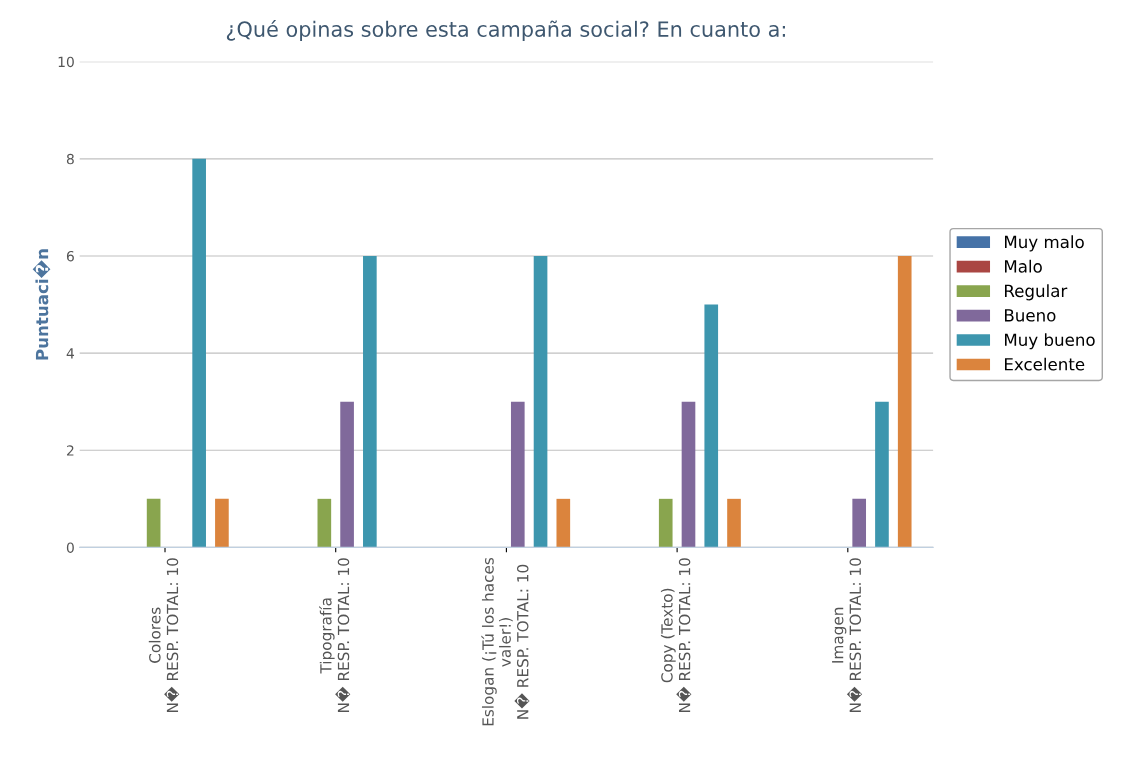 The image size is (1138, 771). I want to click on legend-label: Excelente, so click(1045, 364).